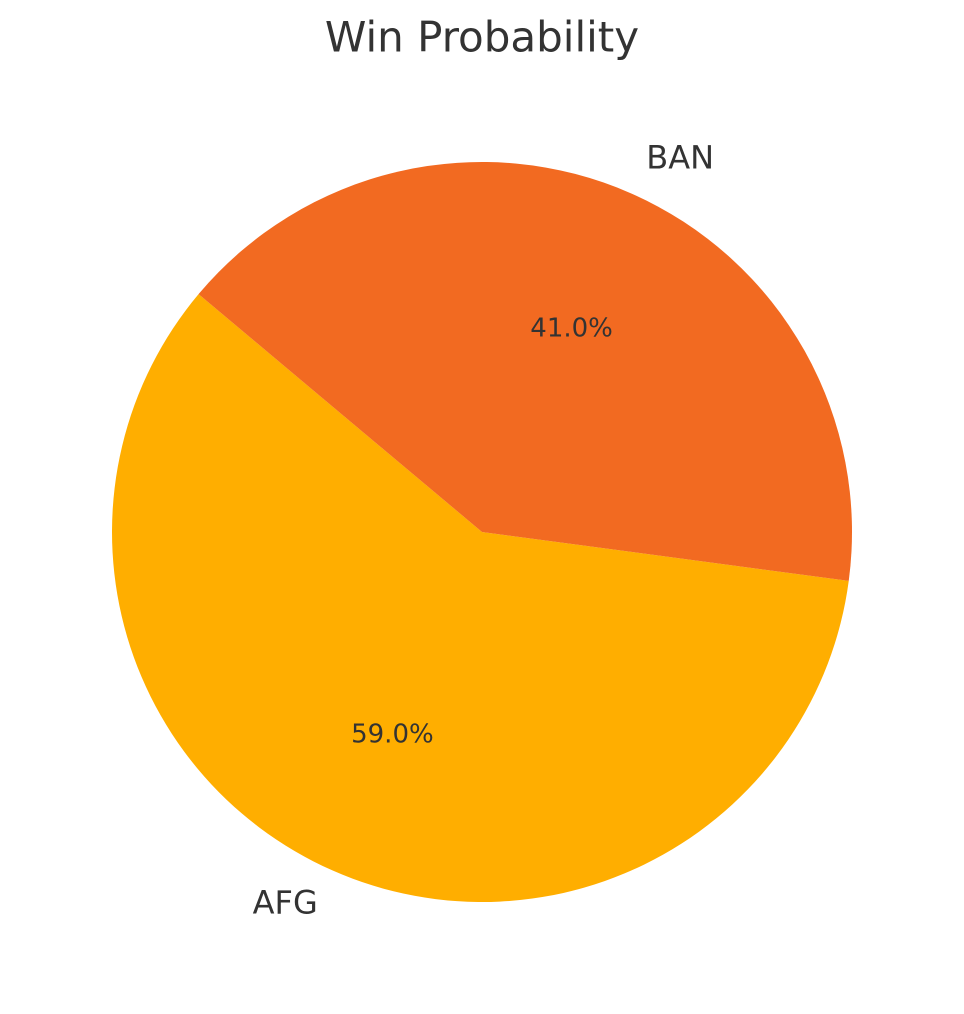 The height and width of the screenshot is (1014, 964). Describe the element at coordinates (392, 735) in the screenshot. I see `value-label: 59.0%` at that location.